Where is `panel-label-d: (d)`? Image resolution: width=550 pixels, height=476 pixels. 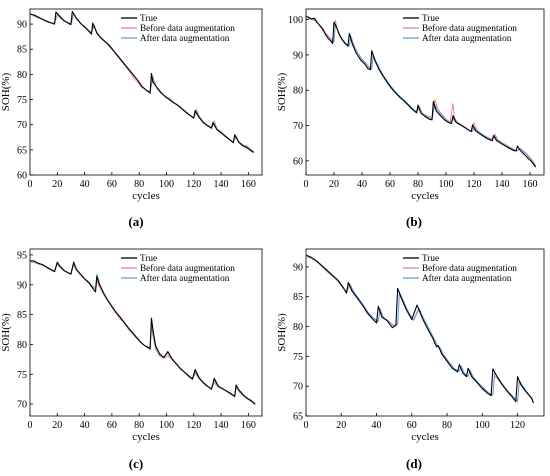
panel-label-d: (d) is located at coordinates (414, 463).